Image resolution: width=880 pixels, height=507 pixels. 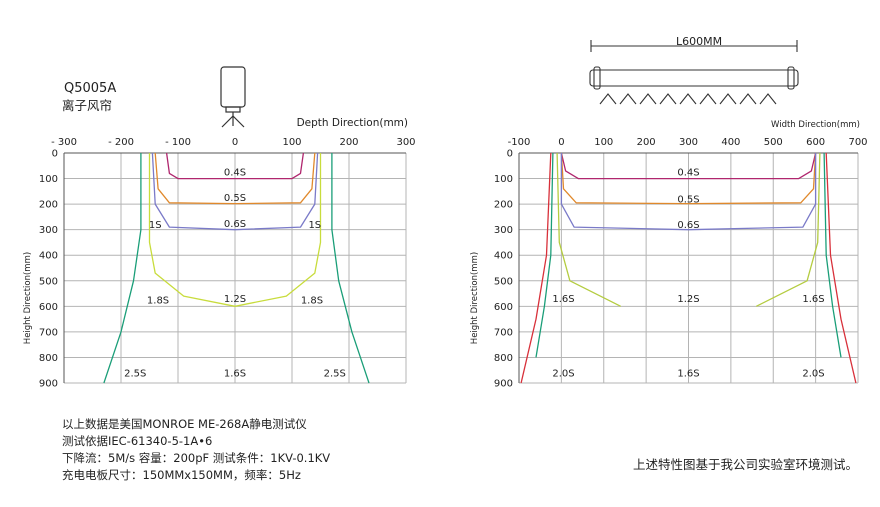 I want to click on footer-note: 上述特性图基于我公司实验室环境测试。, so click(x=746, y=464).